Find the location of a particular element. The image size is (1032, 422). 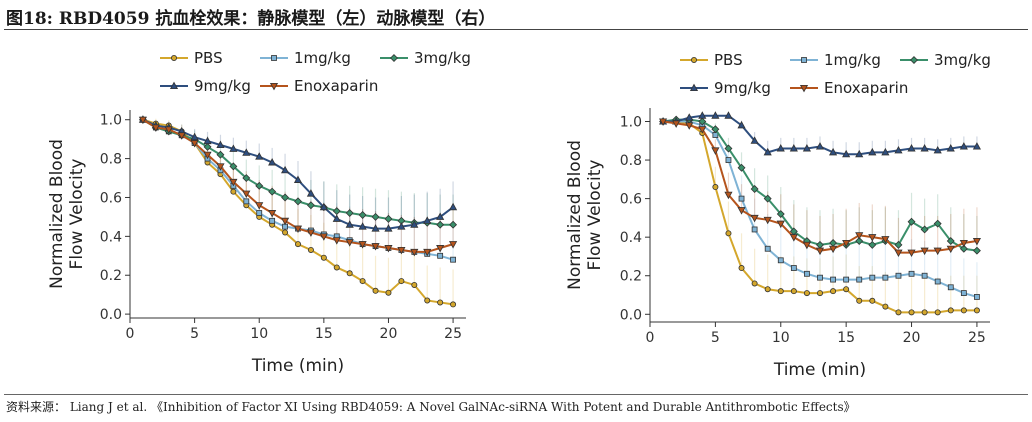

venous-legend-label: 9mg/kg is located at coordinates (222, 86).